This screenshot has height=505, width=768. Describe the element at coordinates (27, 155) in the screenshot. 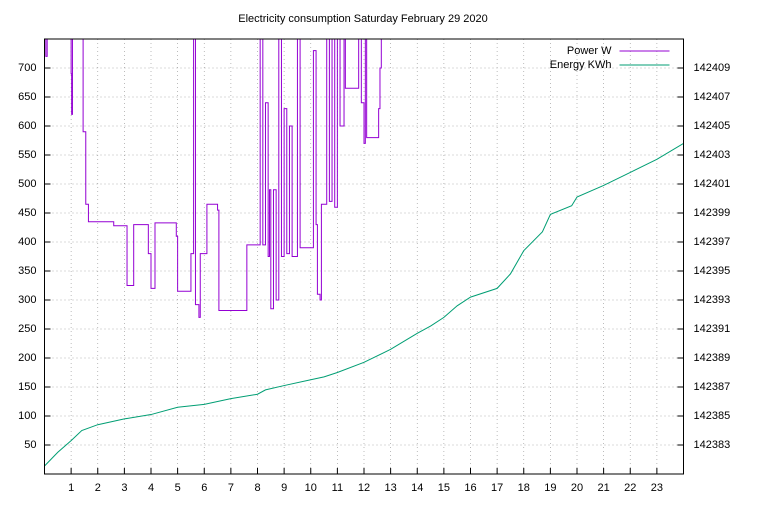

I see `y-tick-label: 550` at that location.